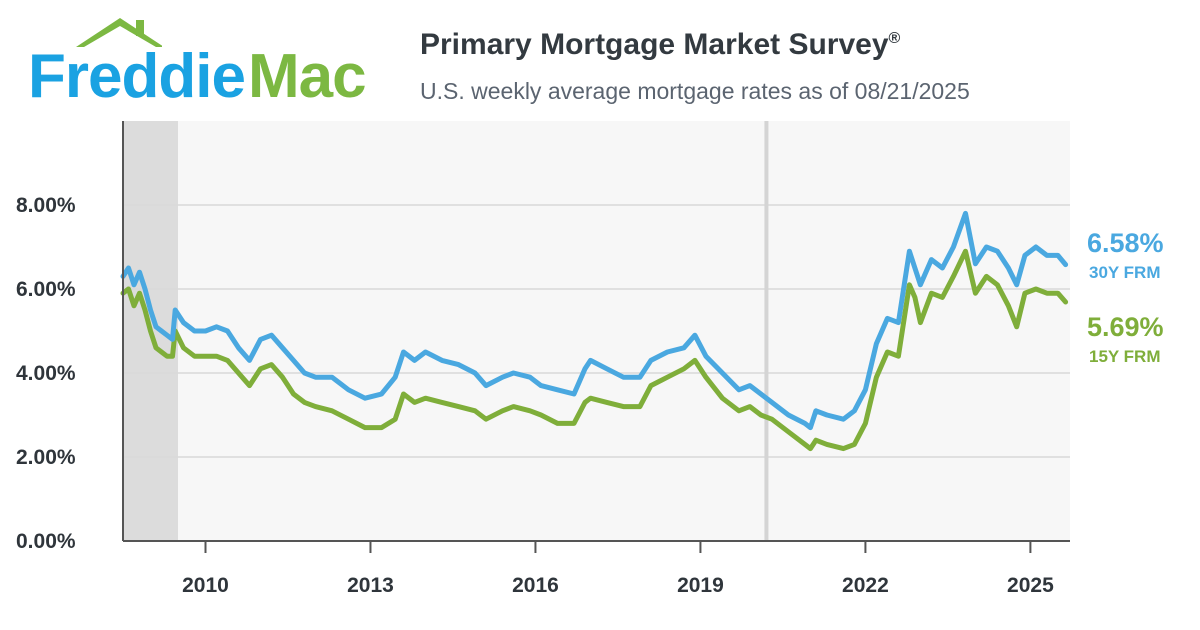 The width and height of the screenshot is (1200, 630). I want to click on y-tick-label: 4.00%, so click(46, 373).